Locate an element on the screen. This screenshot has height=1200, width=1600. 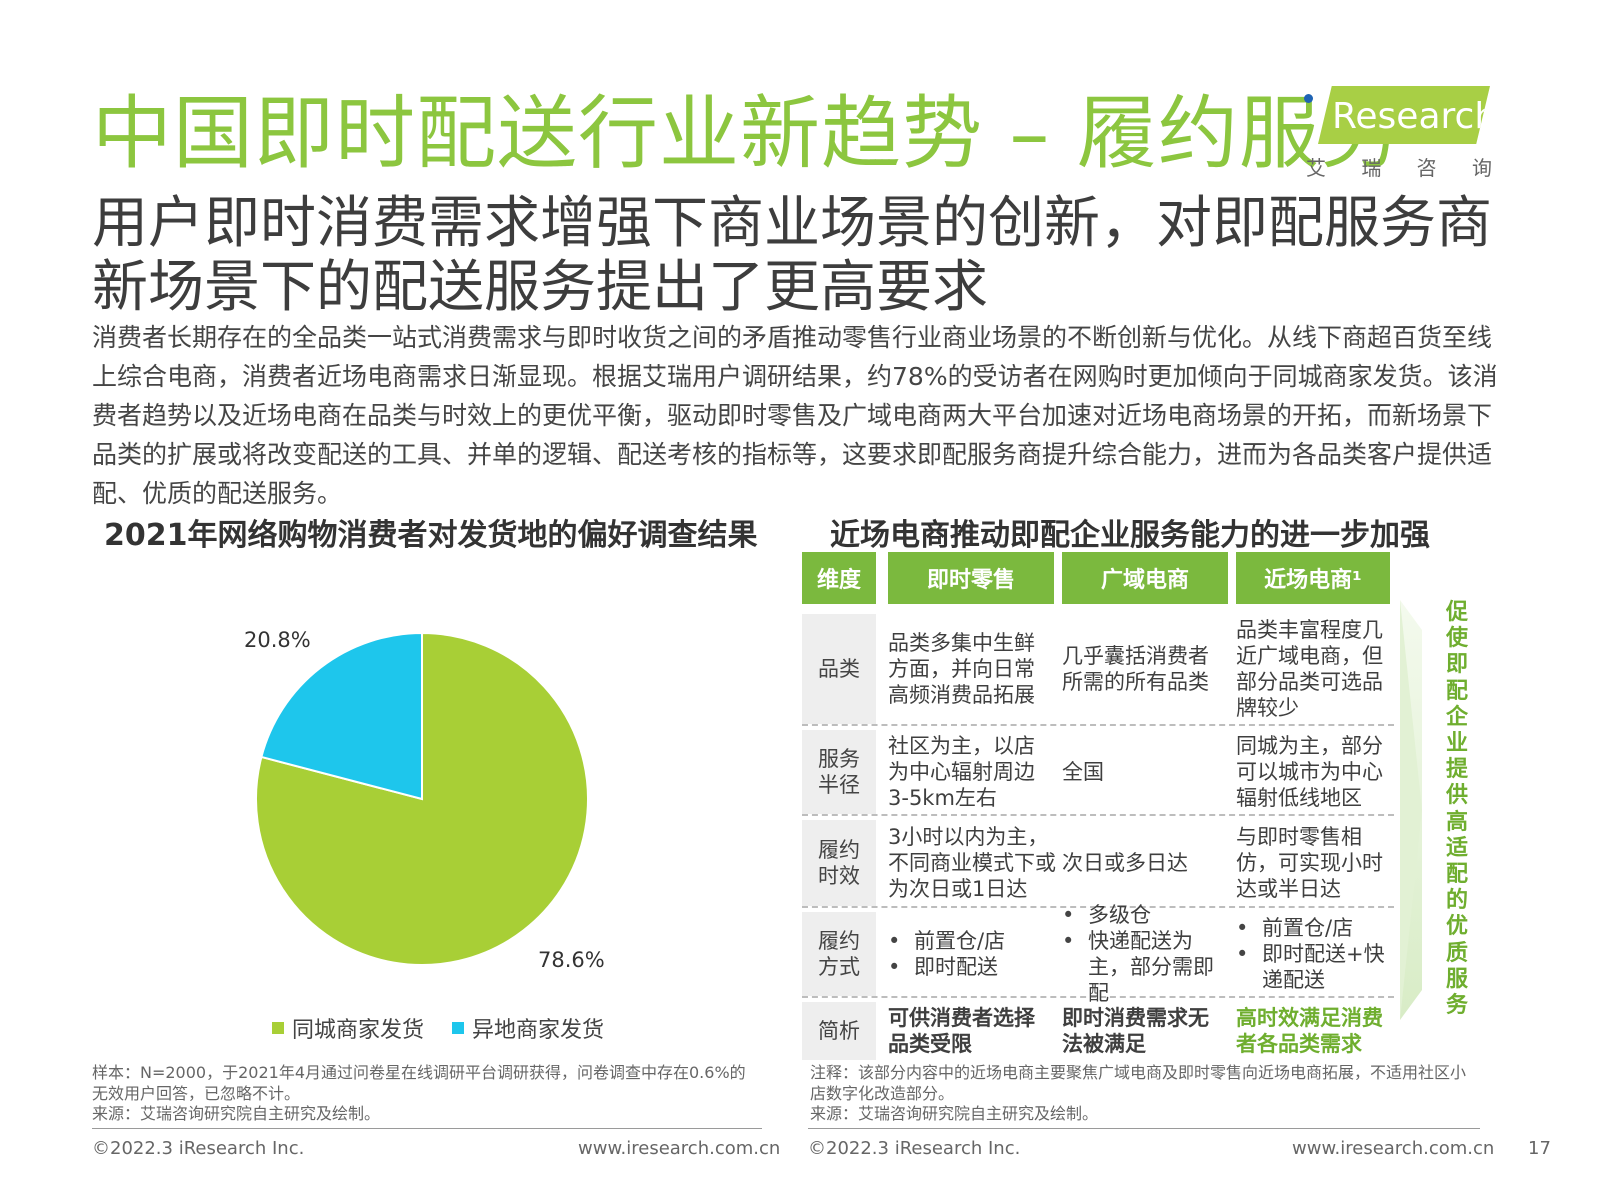
table-header-instant-retail: 即时零售 is located at coordinates (971, 578).